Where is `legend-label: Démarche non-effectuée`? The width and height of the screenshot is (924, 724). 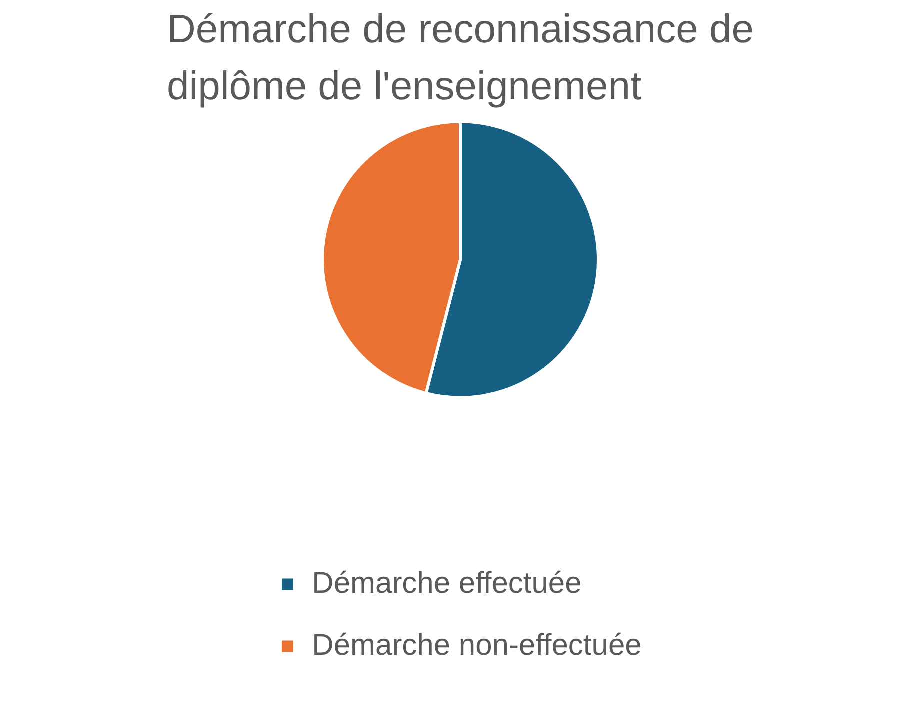
legend-label: Démarche non-effectuée is located at coordinates (477, 646).